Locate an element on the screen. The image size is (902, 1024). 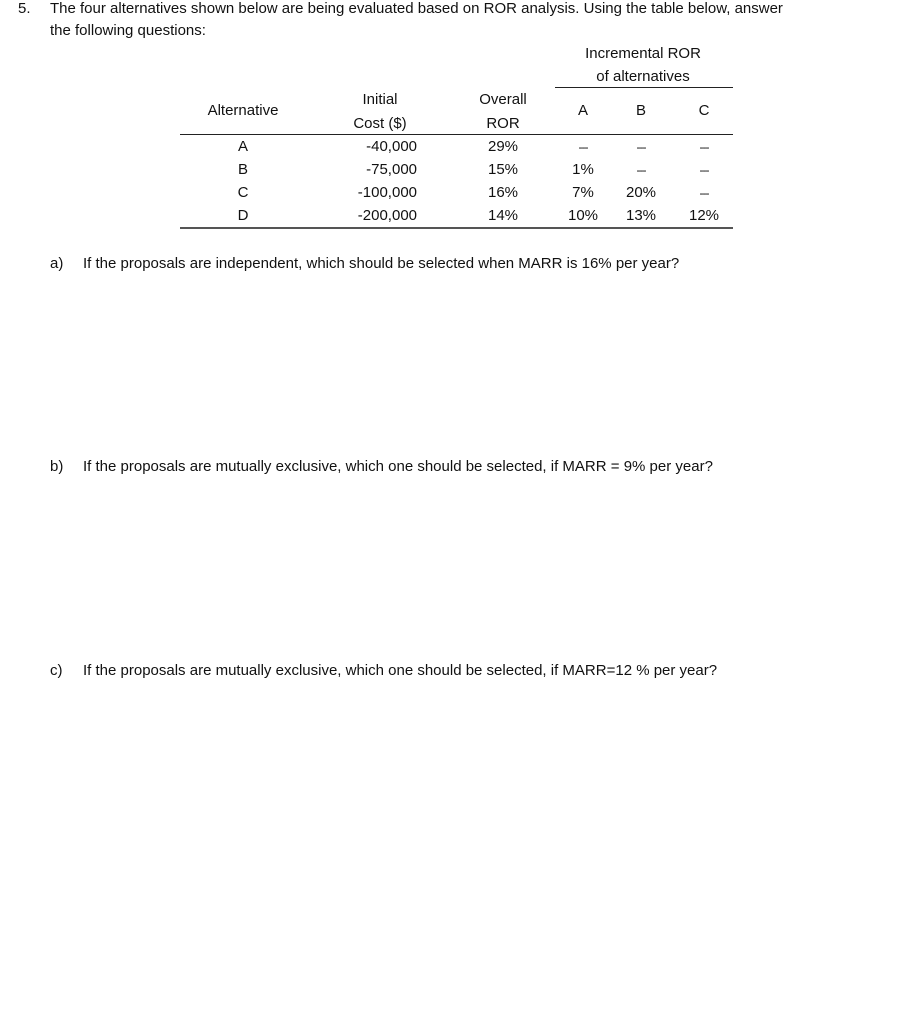
table-bottom-rule is located at coordinates (456, 228).